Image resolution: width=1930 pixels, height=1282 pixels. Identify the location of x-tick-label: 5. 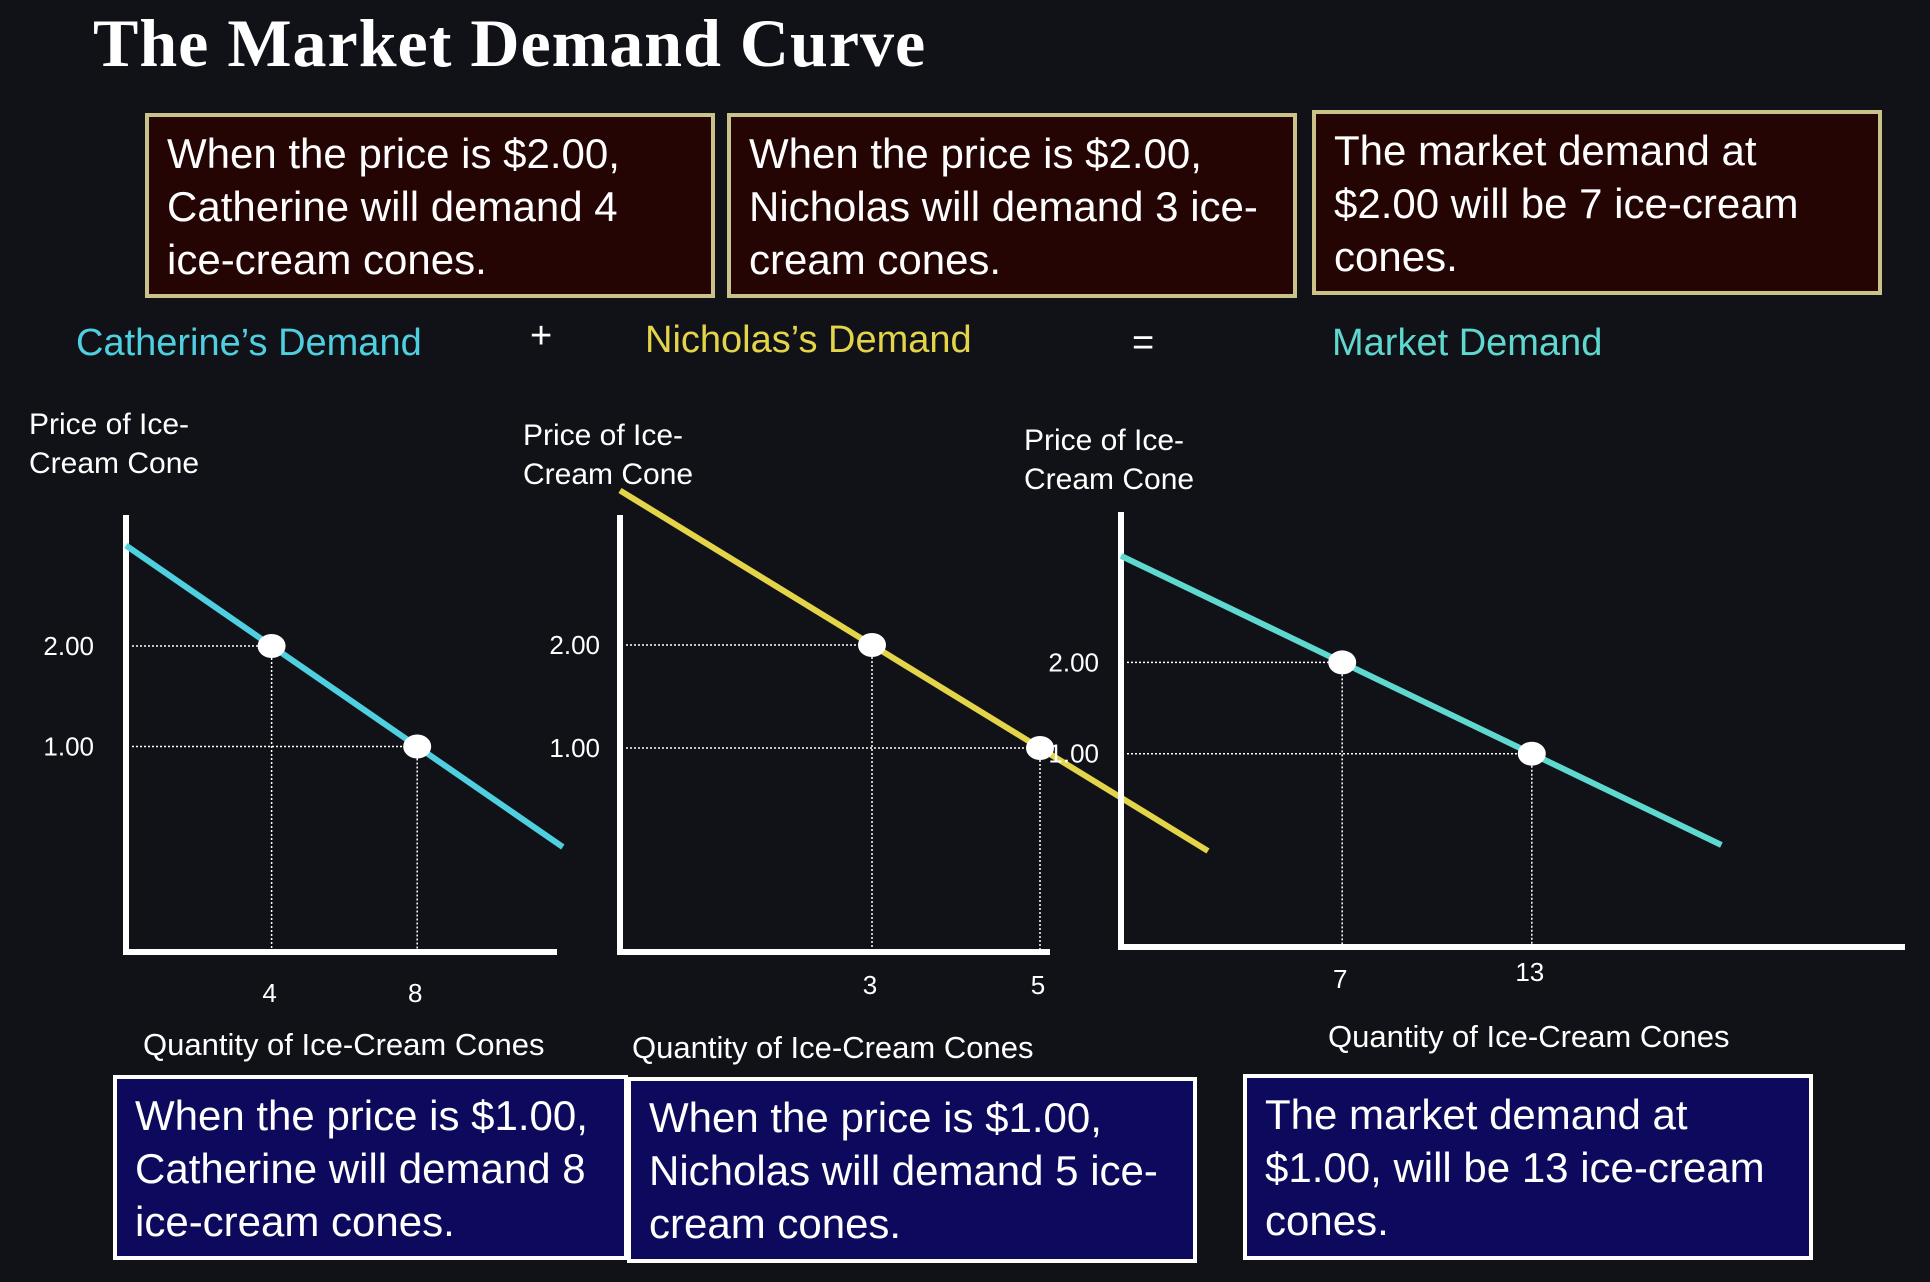
(1038, 985).